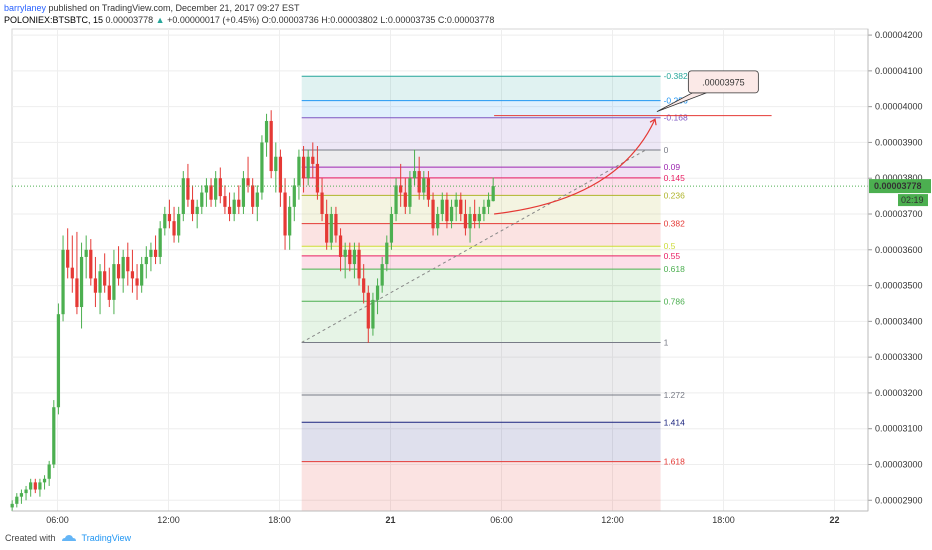 Image resolution: width=932 pixels, height=550 pixels. I want to click on y-tick-label: 0.00003100, so click(899, 429).